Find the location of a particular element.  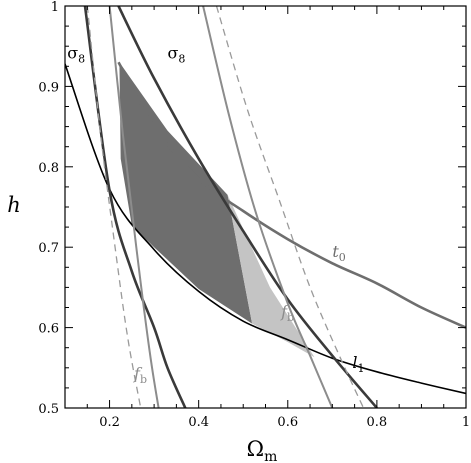

x-axis-label: Ωm is located at coordinates (262, 450).